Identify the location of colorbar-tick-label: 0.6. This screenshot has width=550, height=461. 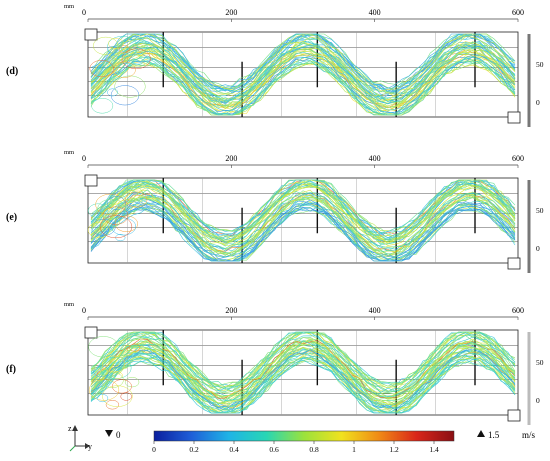
(274, 449).